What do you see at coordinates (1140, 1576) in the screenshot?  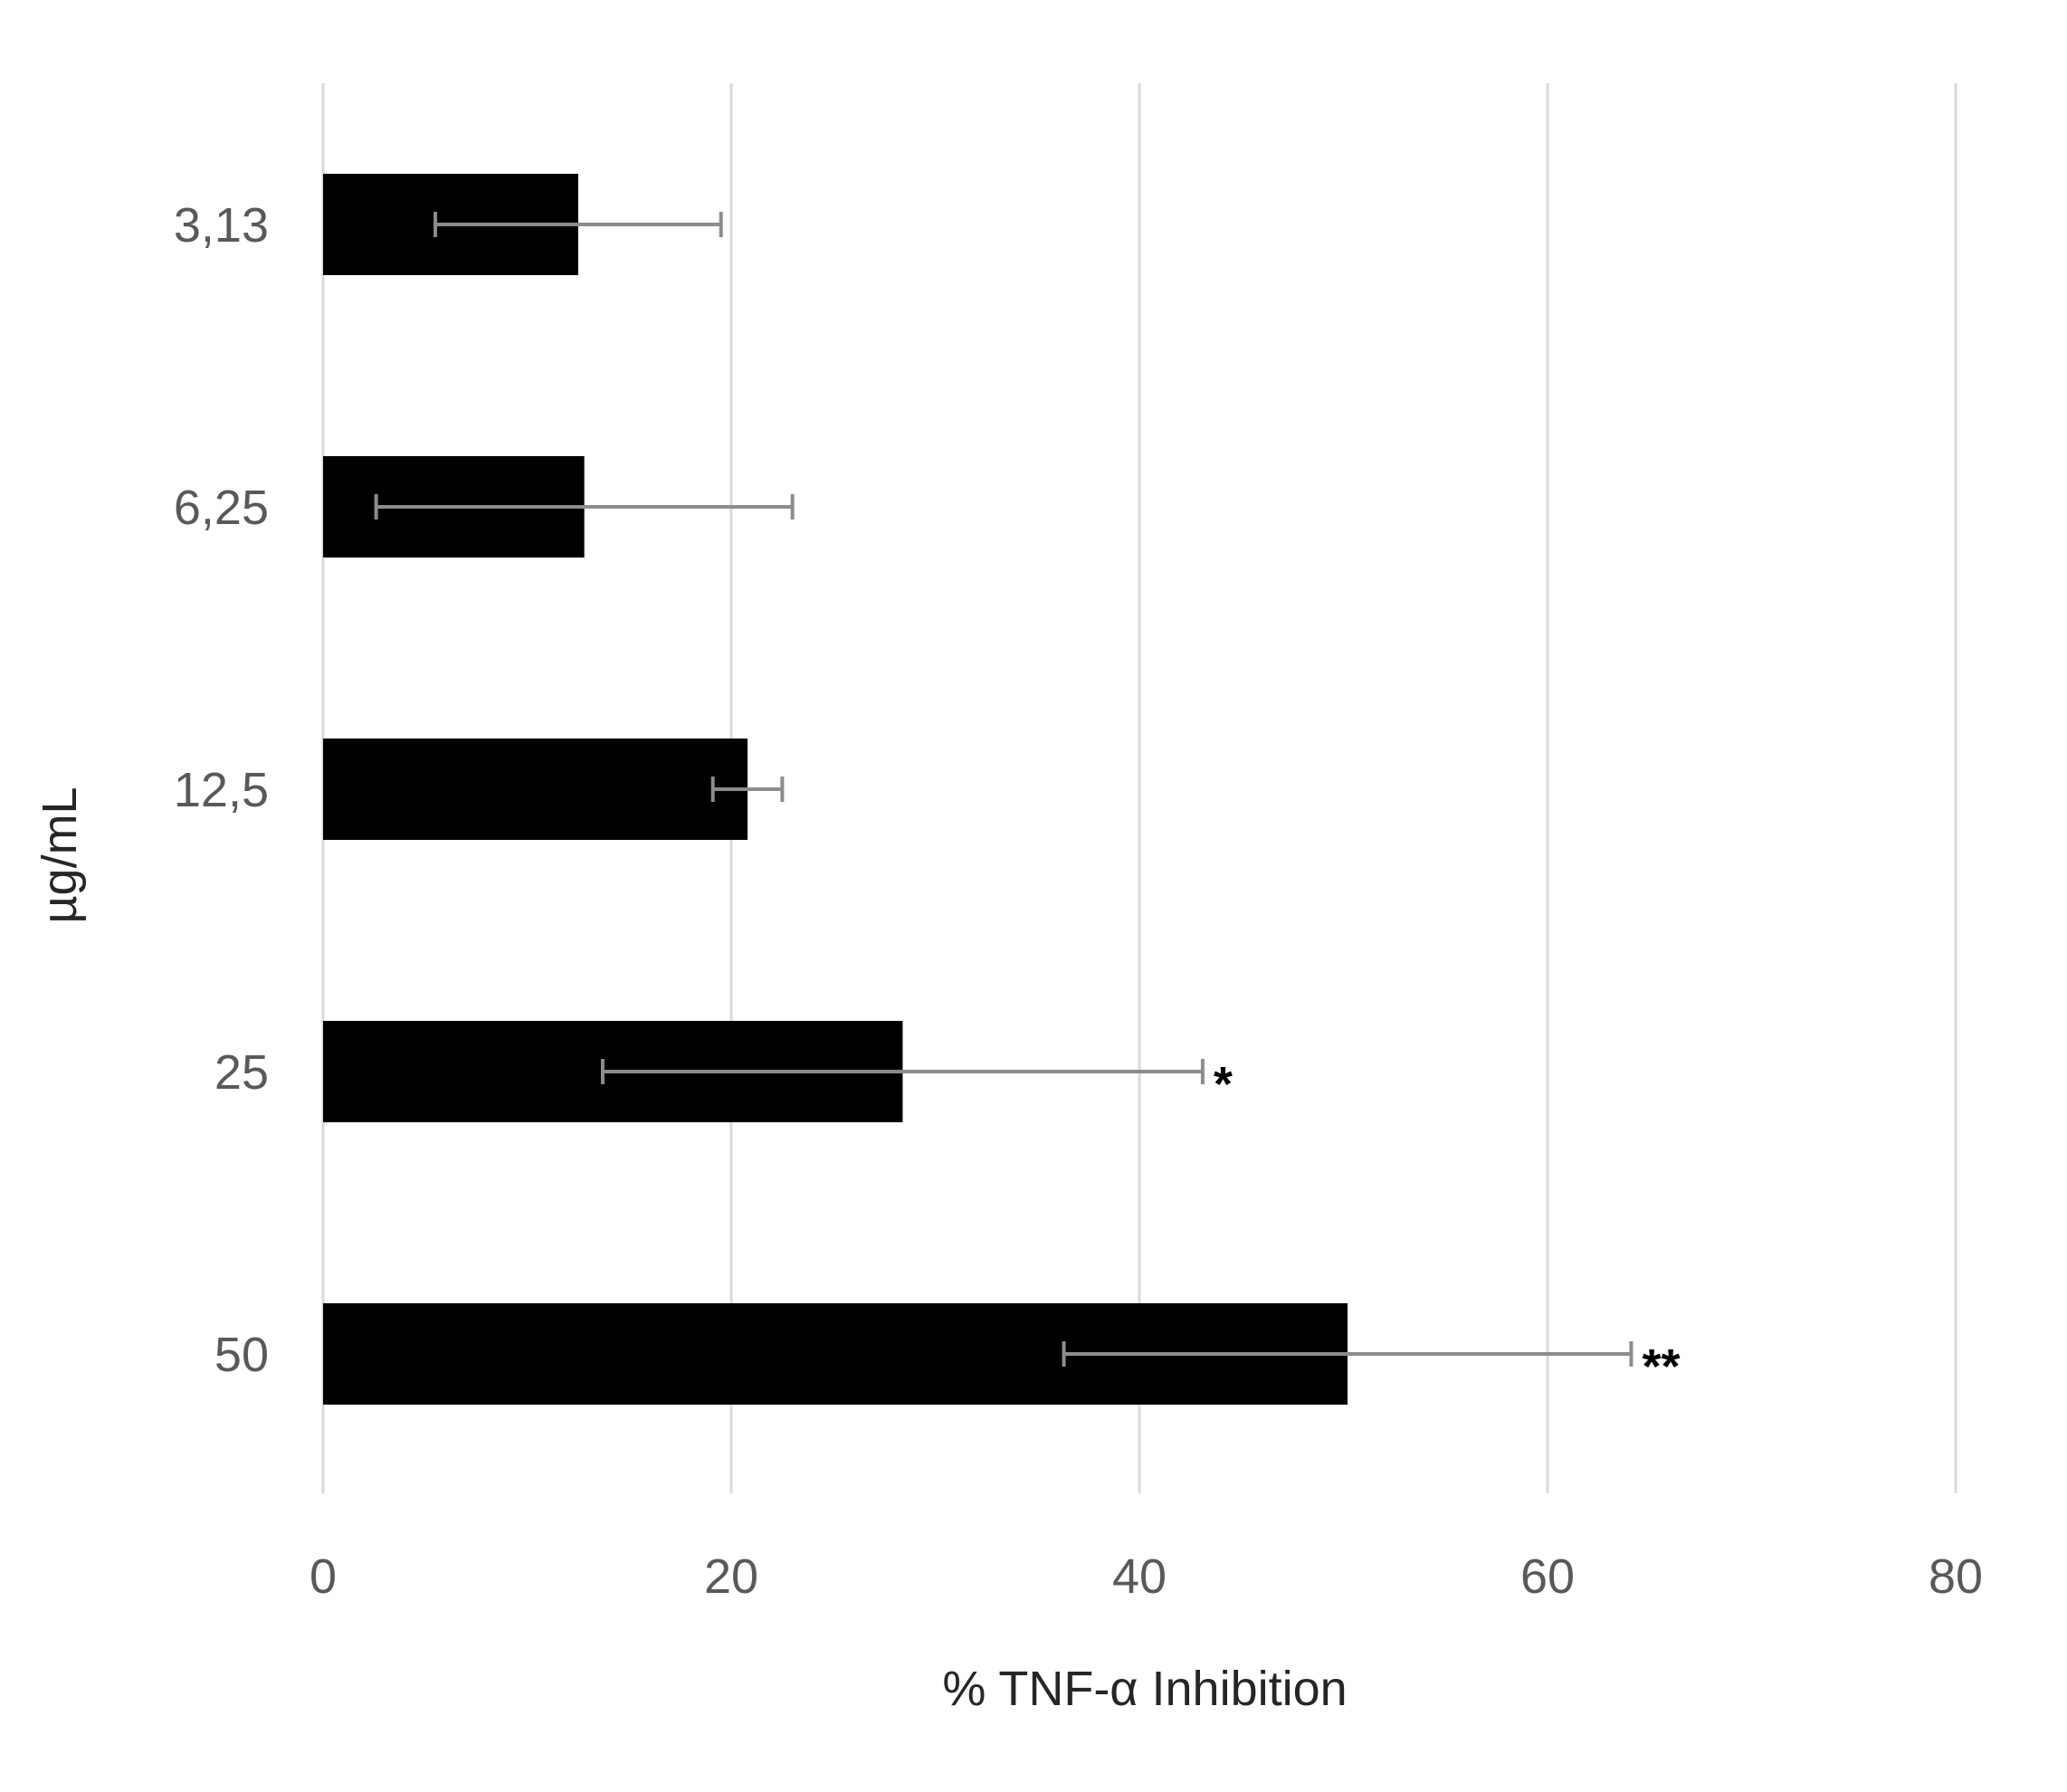 I see `x-tick-label: 40` at bounding box center [1140, 1576].